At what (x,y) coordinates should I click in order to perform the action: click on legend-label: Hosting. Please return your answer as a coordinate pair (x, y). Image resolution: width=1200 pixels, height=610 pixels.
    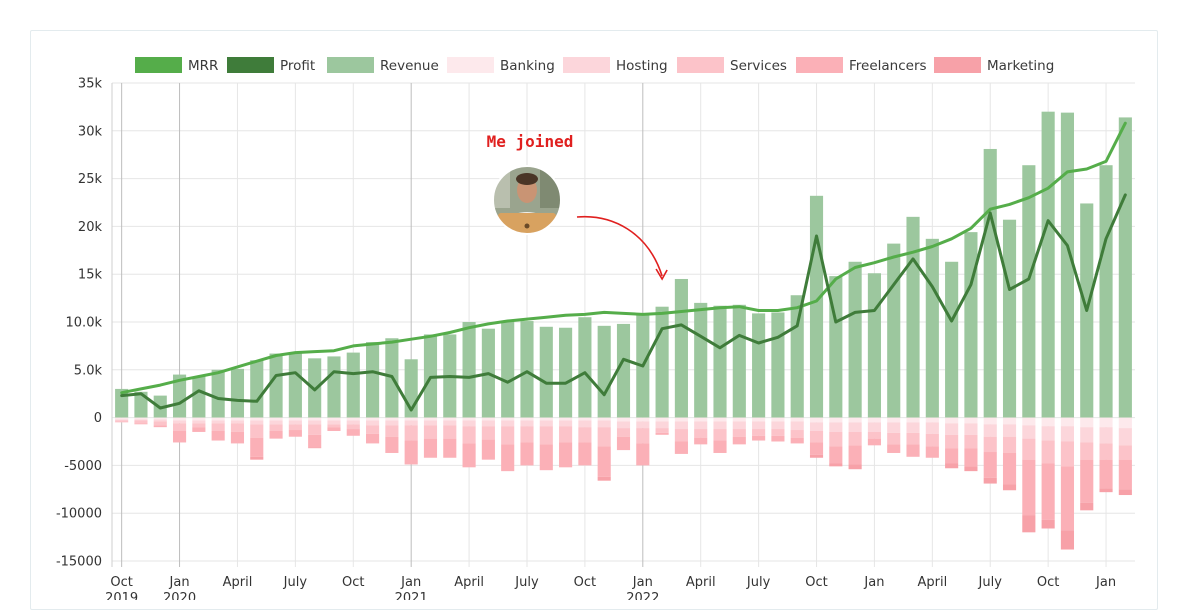
    Looking at the image, I should click on (642, 66).